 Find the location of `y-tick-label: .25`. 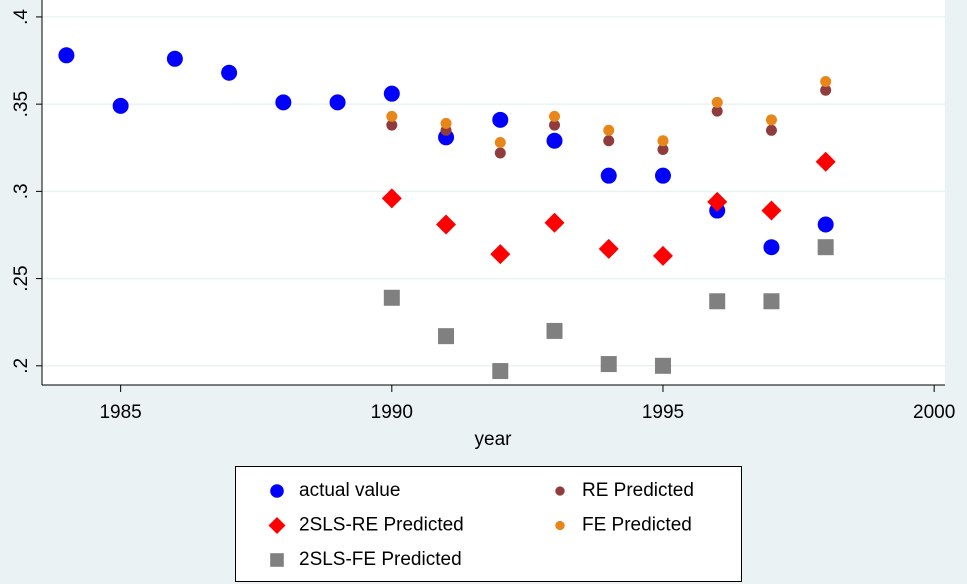

y-tick-label: .25 is located at coordinates (21, 278).